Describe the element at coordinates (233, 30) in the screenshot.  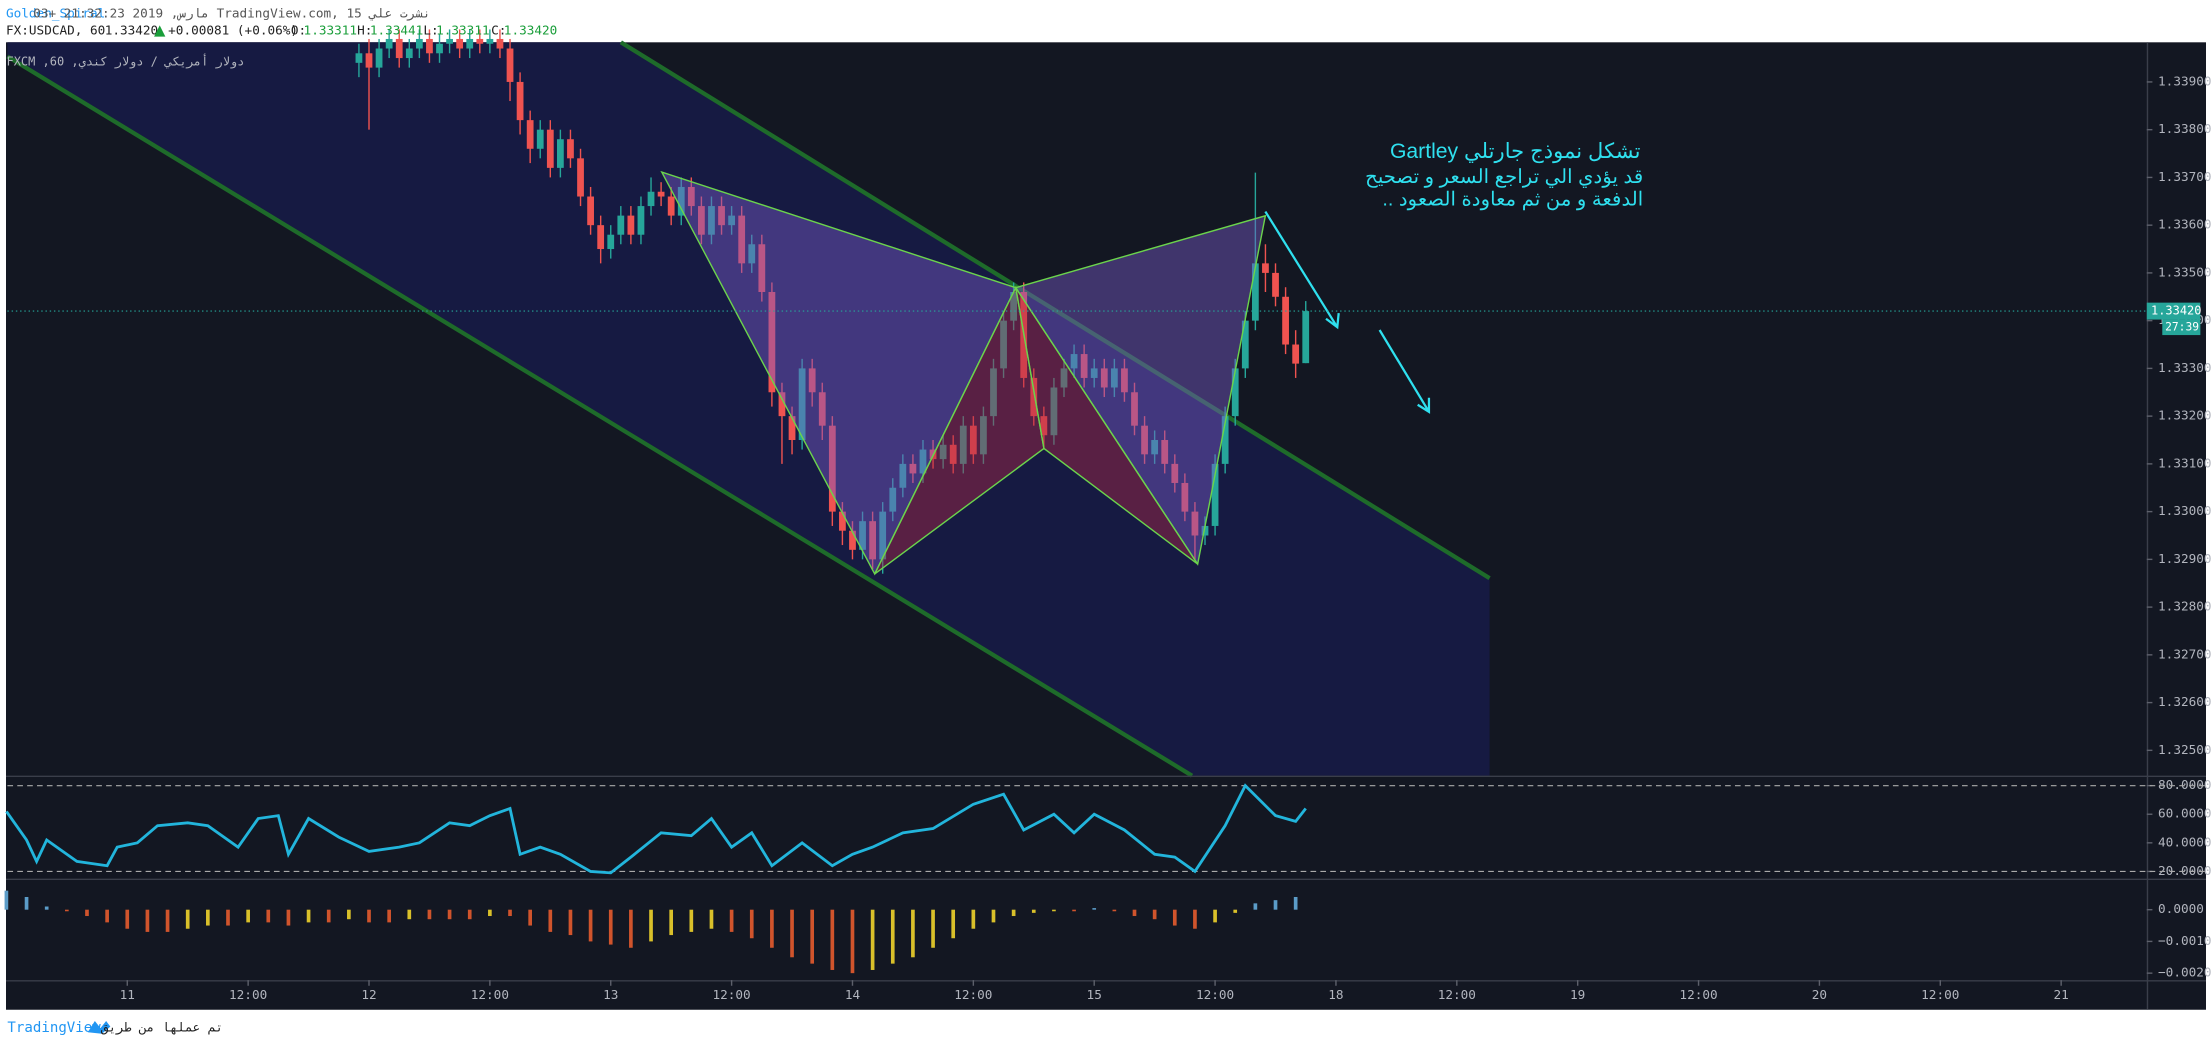
I see `change: +0.00081 (+0.06%)` at that location.